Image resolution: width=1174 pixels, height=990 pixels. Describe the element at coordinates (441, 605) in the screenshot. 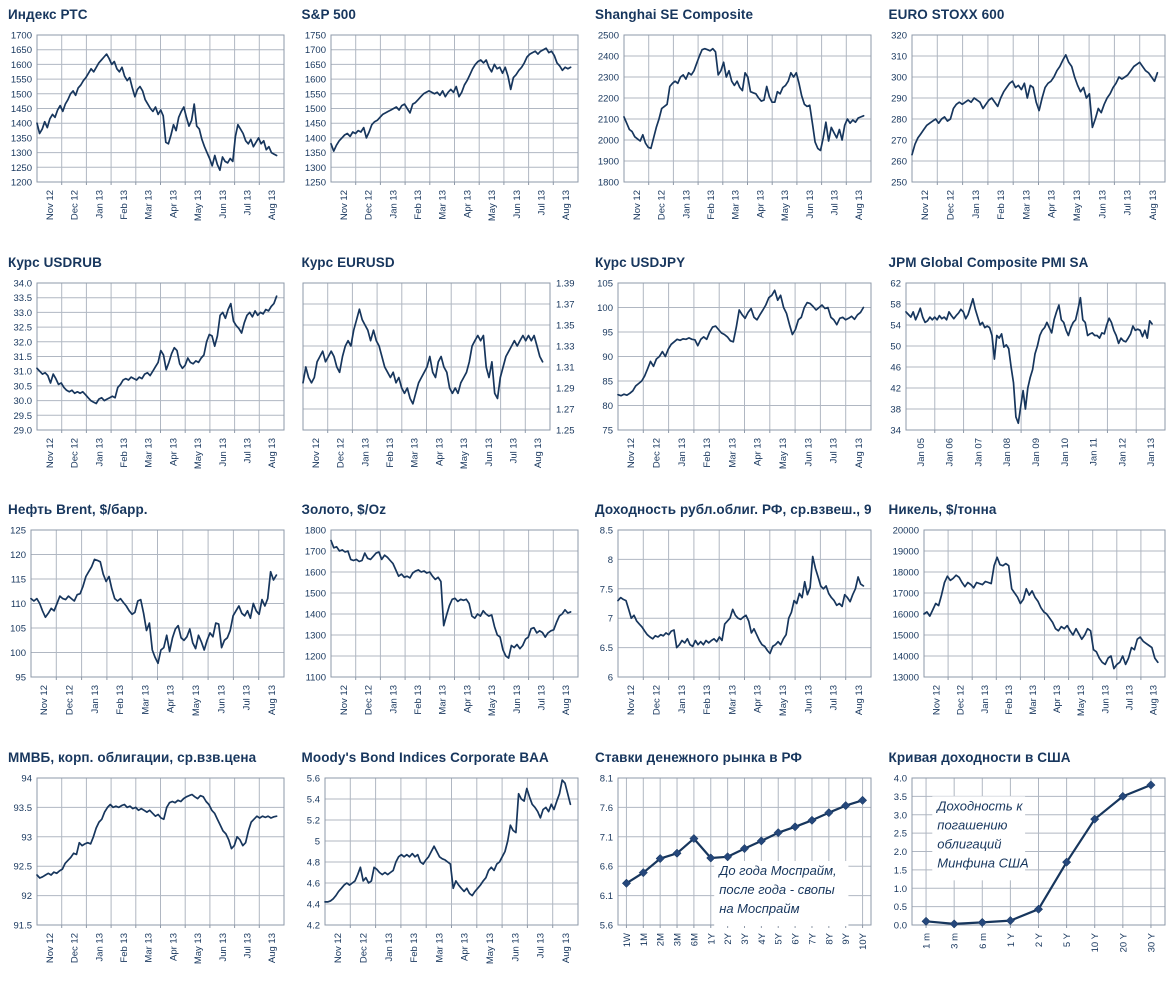

I see `y-axis-gold: 1800 1700 1600 1500 1400 1300 1200 1100` at that location.